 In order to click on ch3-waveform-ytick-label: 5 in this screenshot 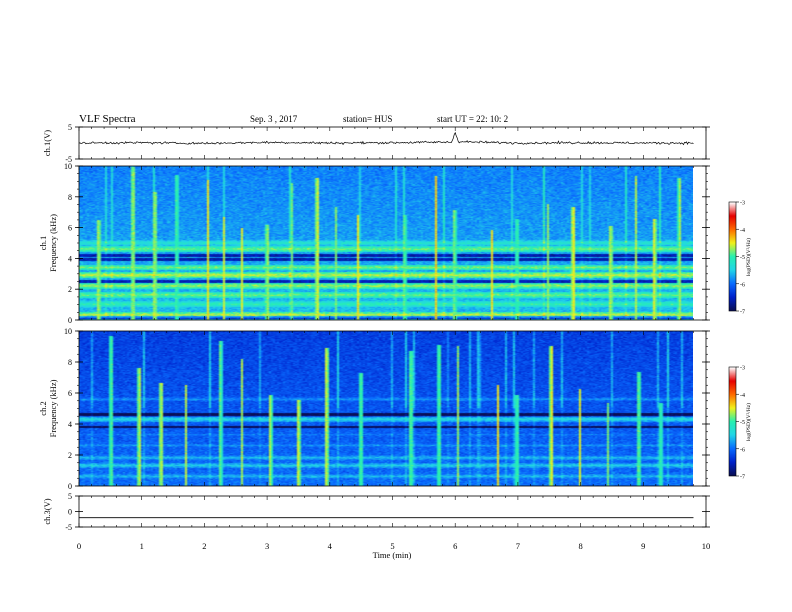, I will do `click(70, 496)`.